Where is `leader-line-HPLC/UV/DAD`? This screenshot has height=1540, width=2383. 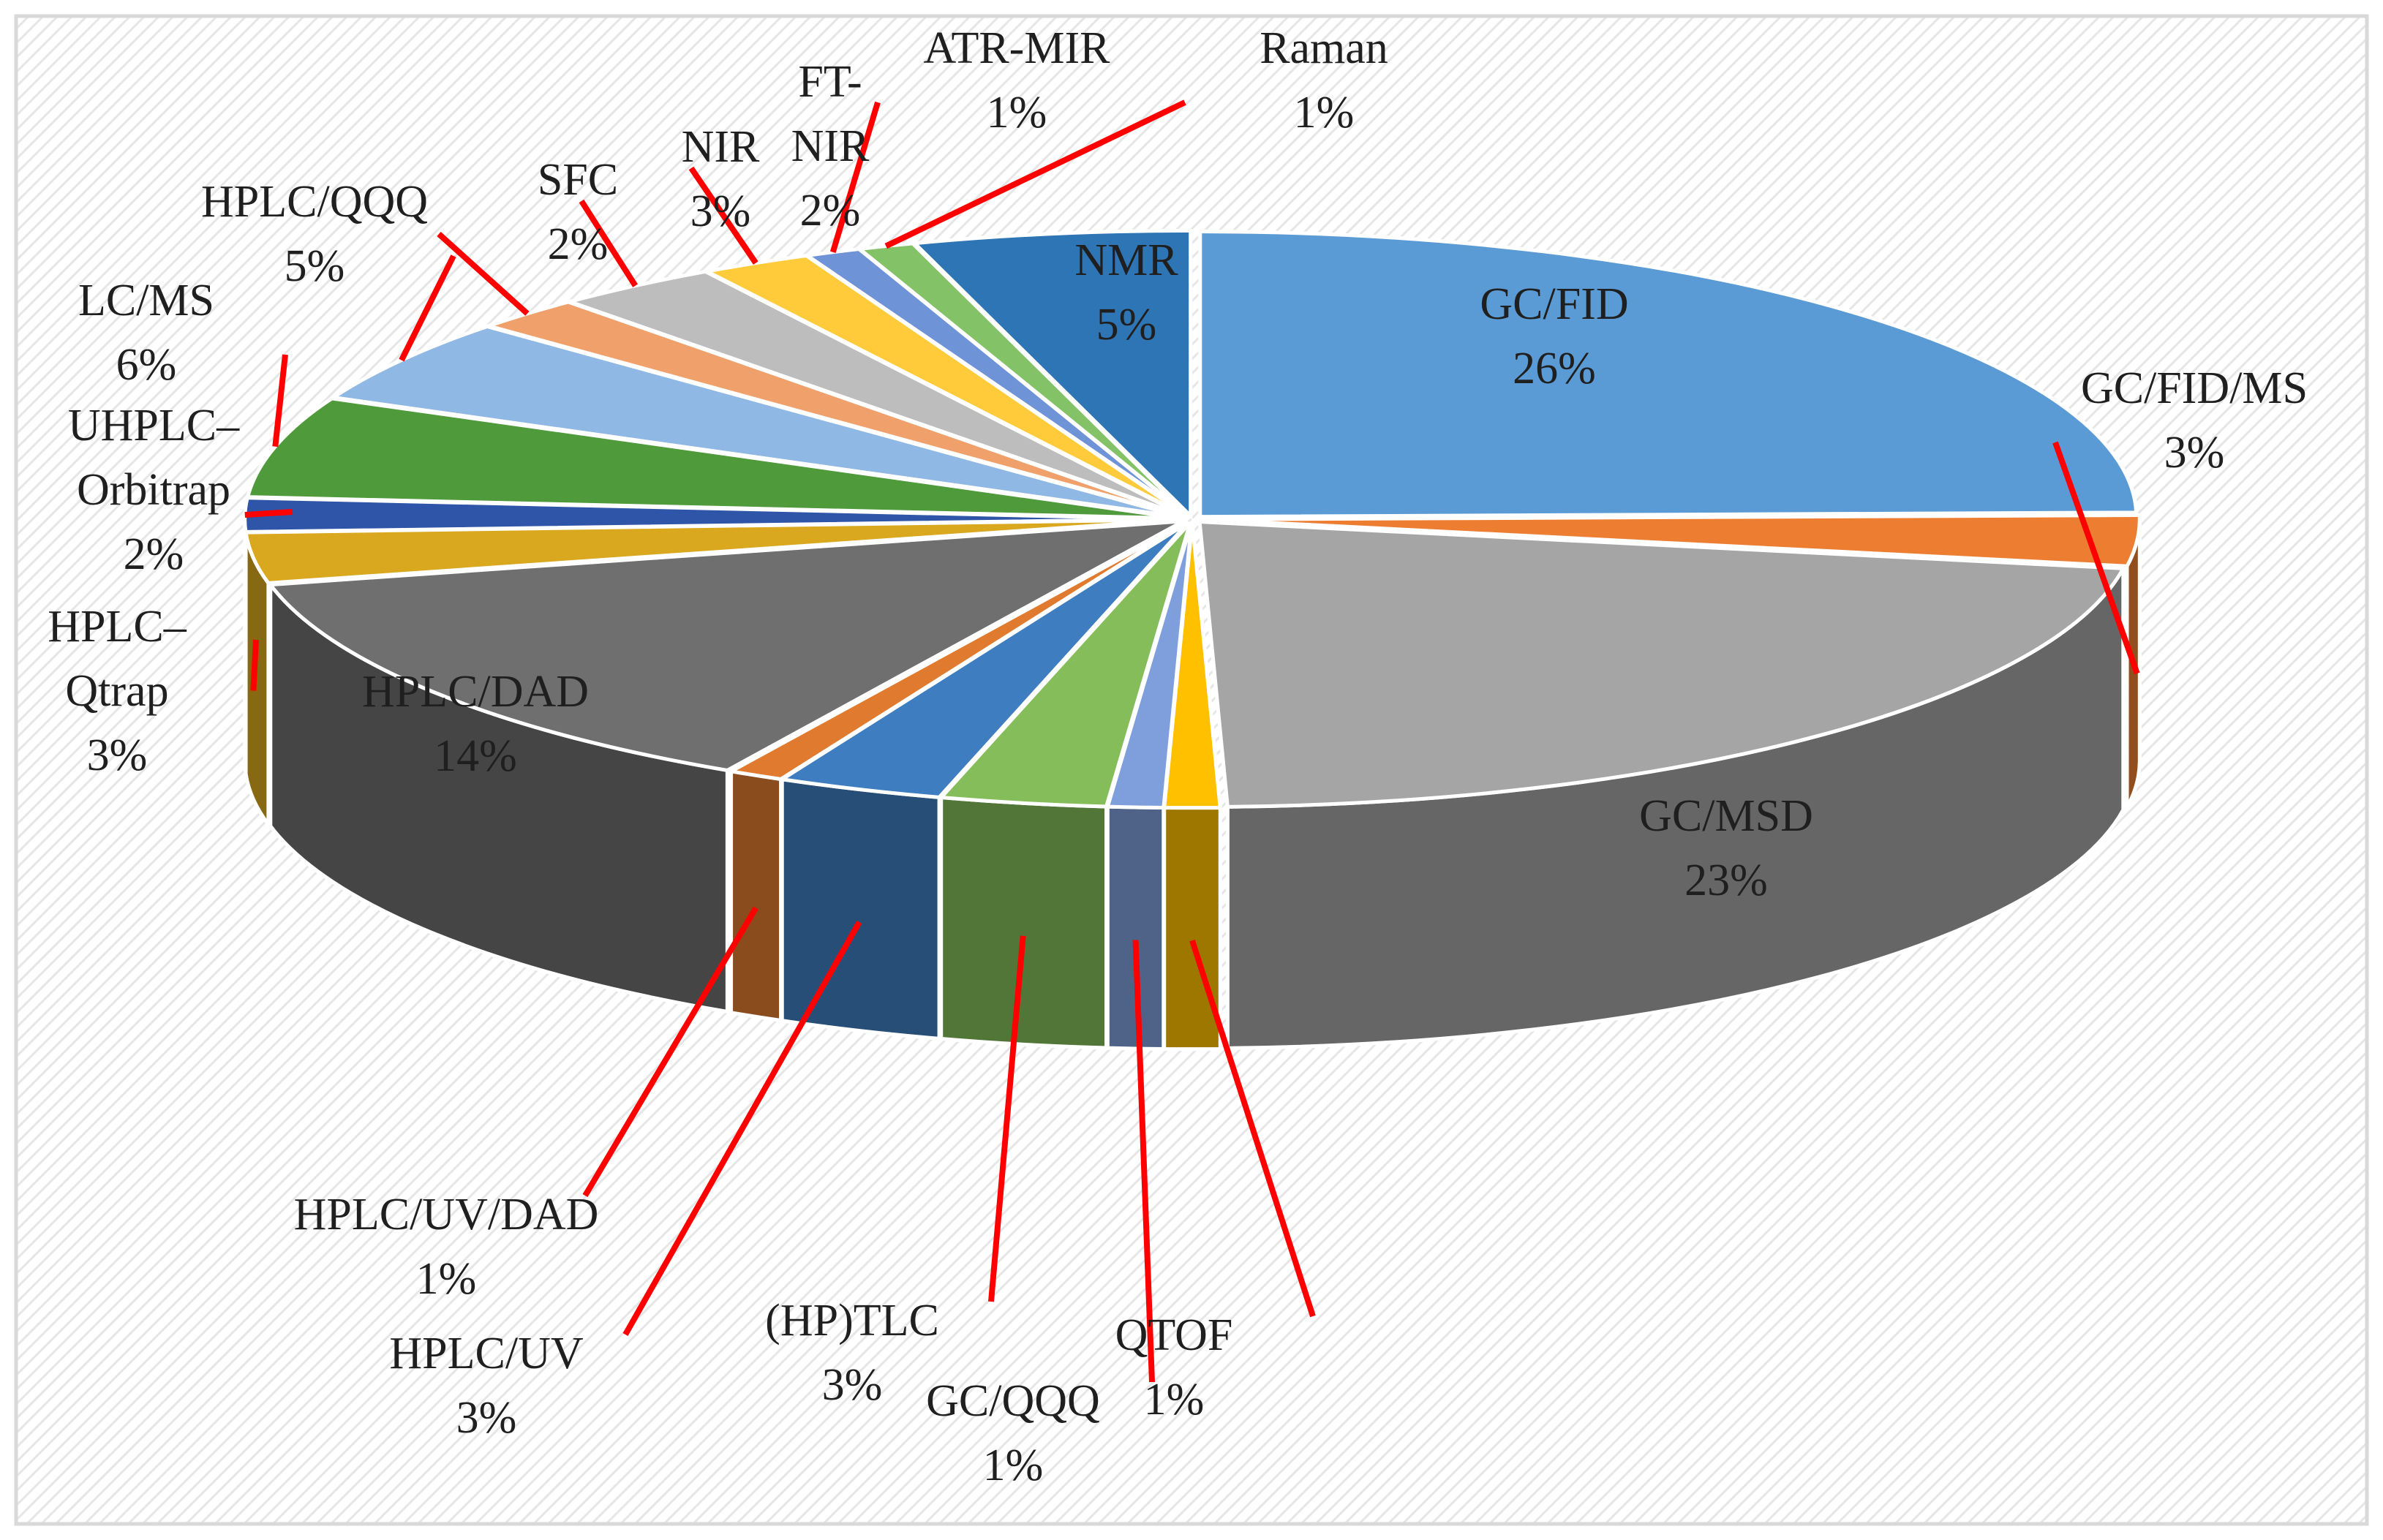 leader-line-HPLC/UV/DAD is located at coordinates (670, 1052).